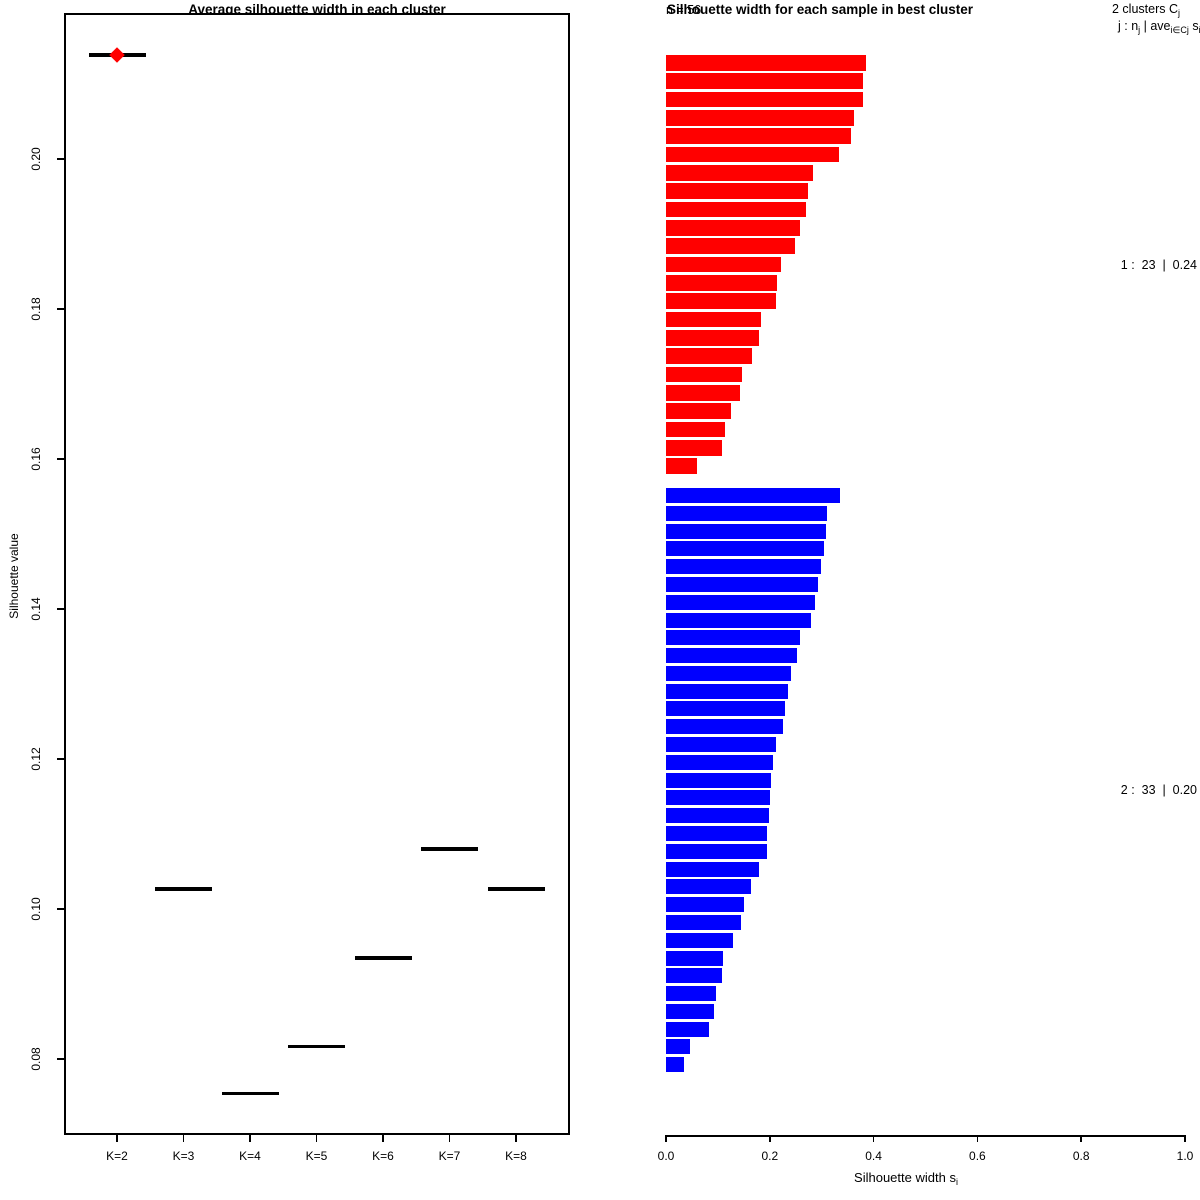 This screenshot has height=1200, width=1200. What do you see at coordinates (14, 576) in the screenshot?
I see `left-y-axis-label: Silhouette value` at bounding box center [14, 576].